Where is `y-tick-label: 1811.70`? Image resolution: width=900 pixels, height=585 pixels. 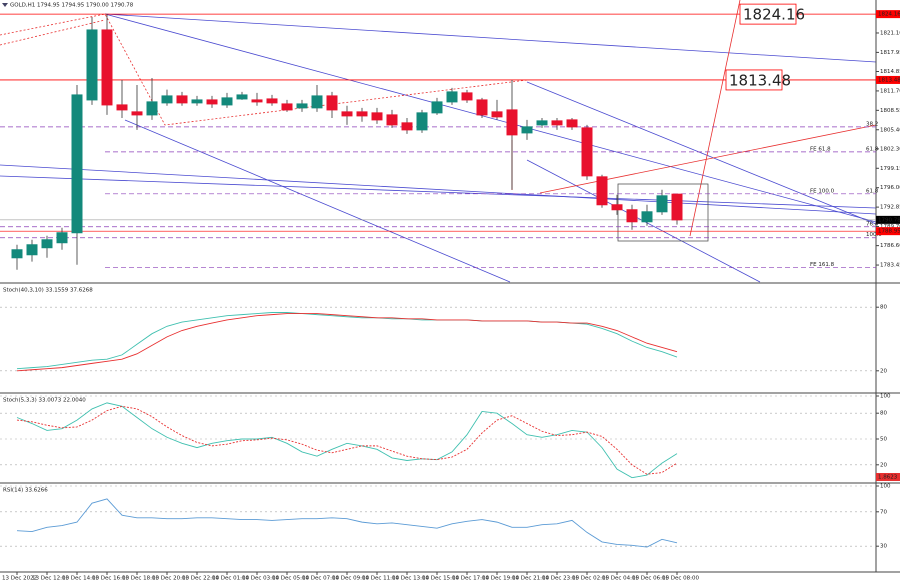 y-tick-label: 1811.70 is located at coordinates (890, 91).